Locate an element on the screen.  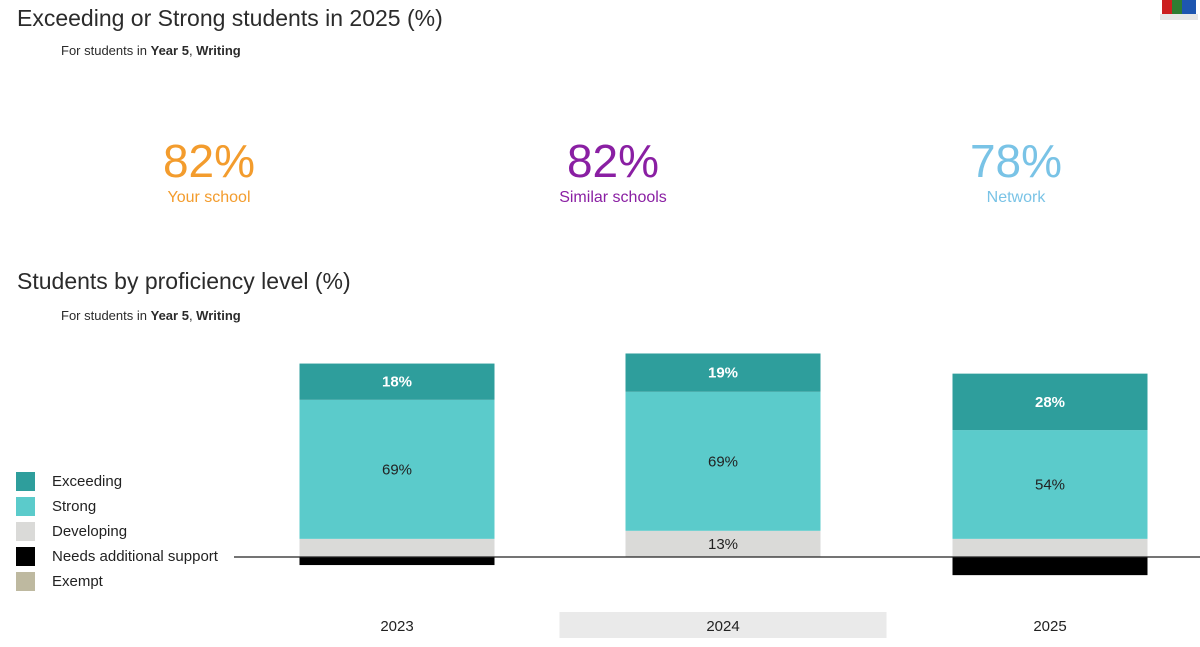
kpi-similar-schools: 82% Similar schools is located at coordinates (613, 171).